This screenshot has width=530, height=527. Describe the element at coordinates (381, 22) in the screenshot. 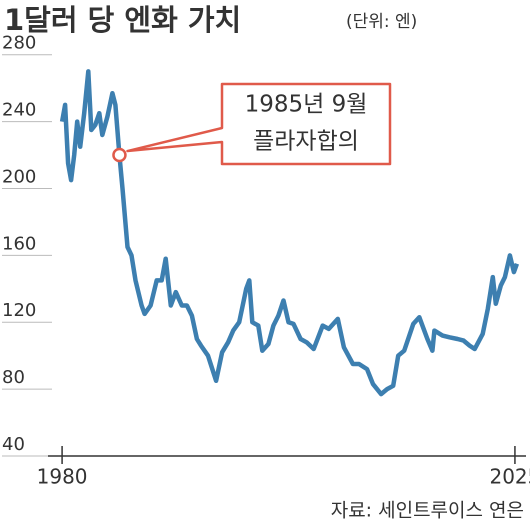

I see `chart-subtitle: (단위: 엔)` at that location.